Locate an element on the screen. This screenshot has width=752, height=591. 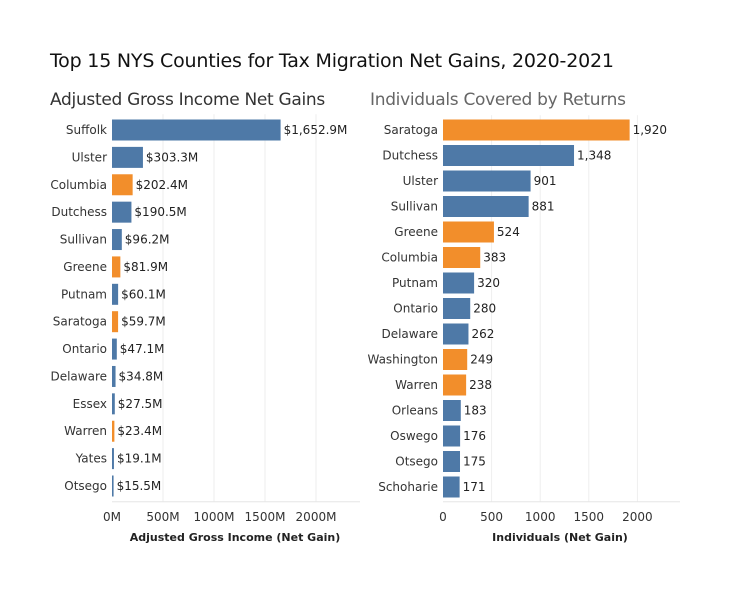
x-tick-label: 1500 is located at coordinates (589, 517).